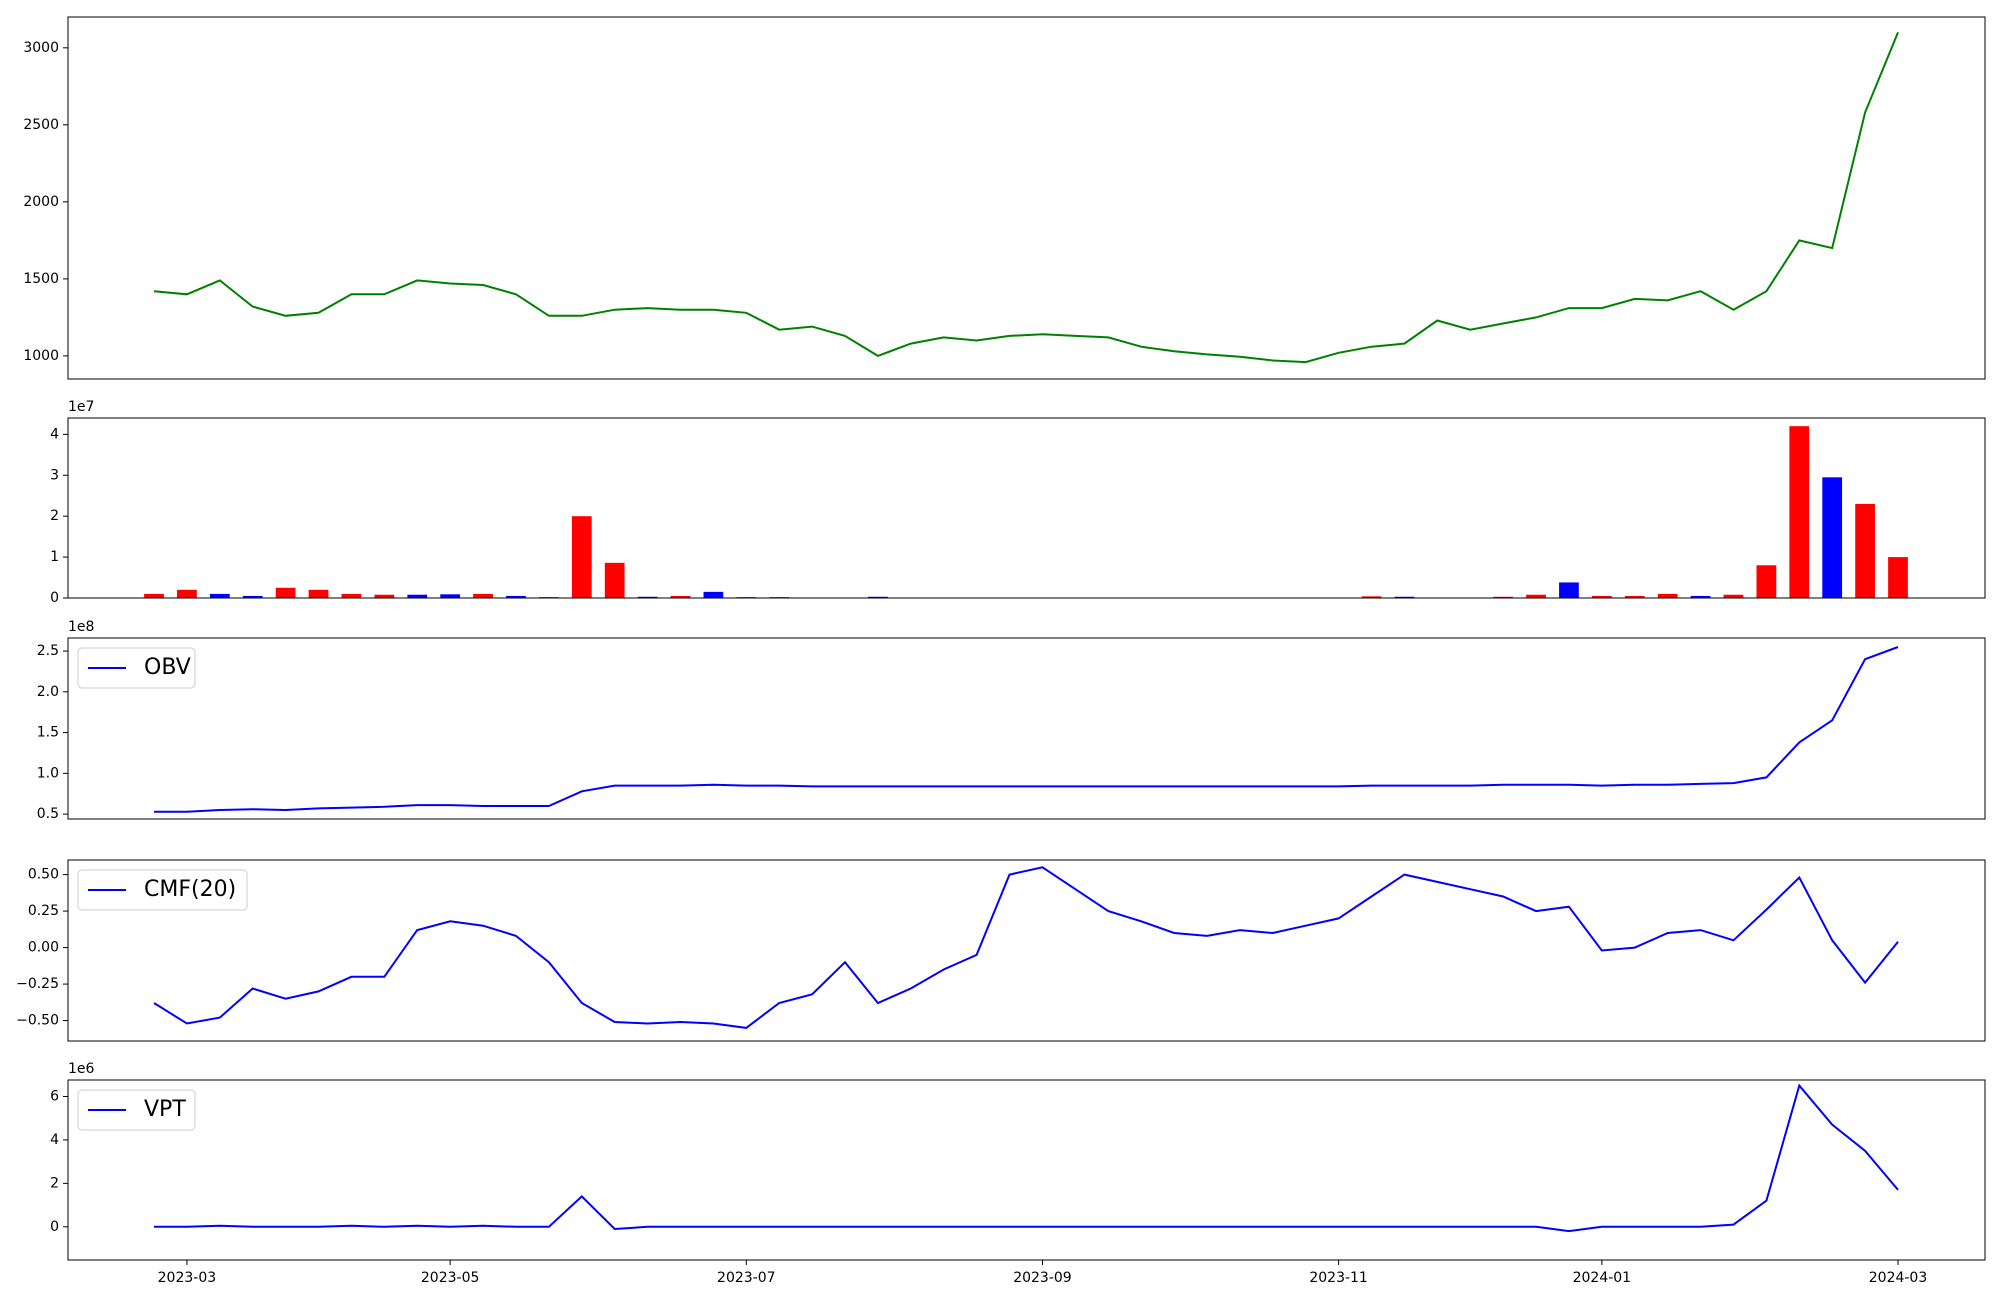 This screenshot has height=1300, width=2000. Describe the element at coordinates (48, 814) in the screenshot. I see `y-tick-label: 0.5` at that location.